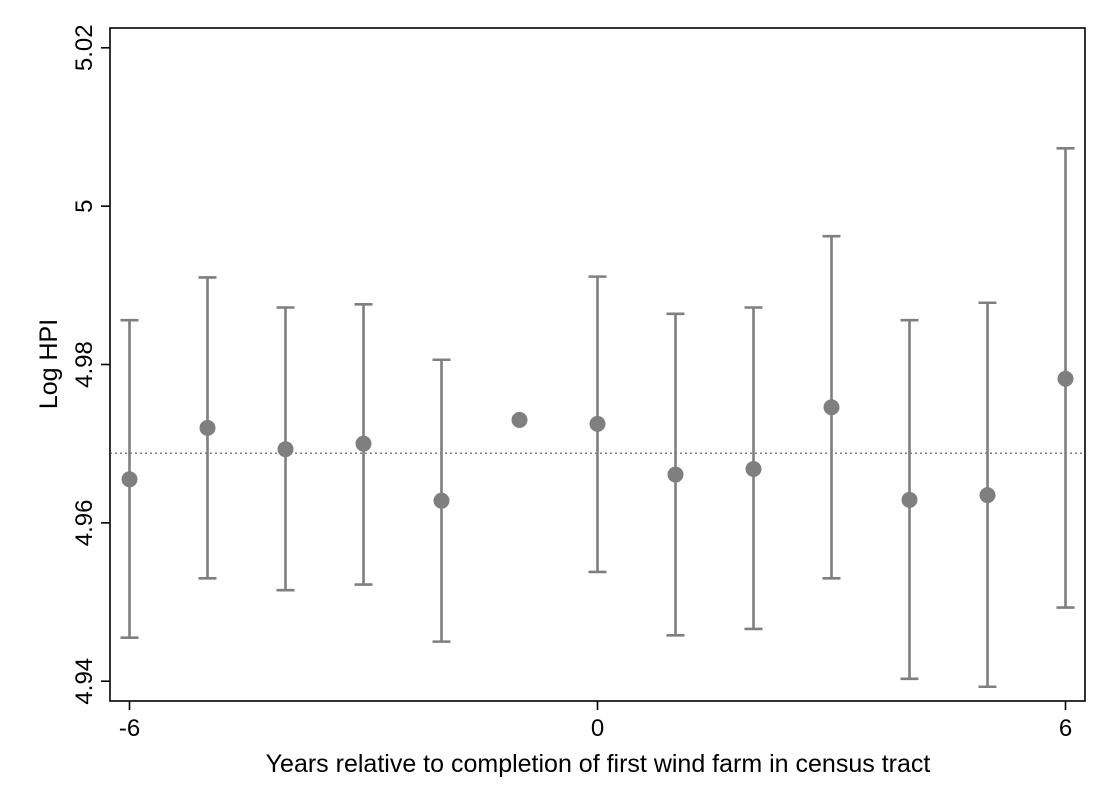 Image resolution: width=1116 pixels, height=812 pixels. I want to click on y-tick-label: 5.02, so click(84, 47).